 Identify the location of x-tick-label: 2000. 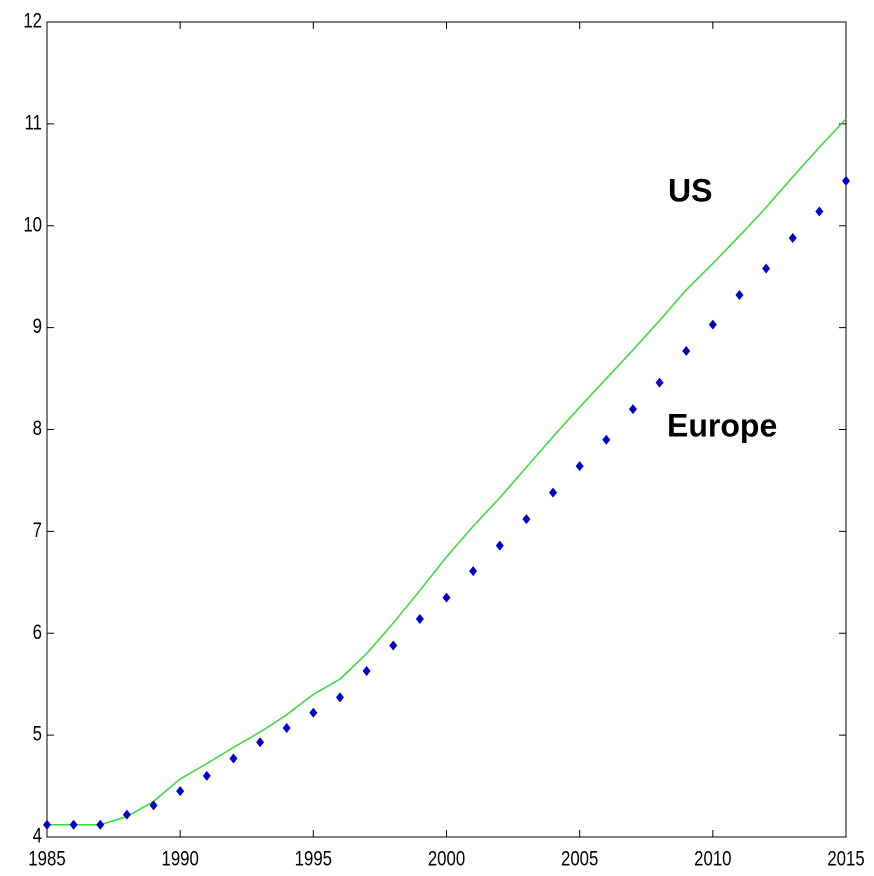
(446, 859).